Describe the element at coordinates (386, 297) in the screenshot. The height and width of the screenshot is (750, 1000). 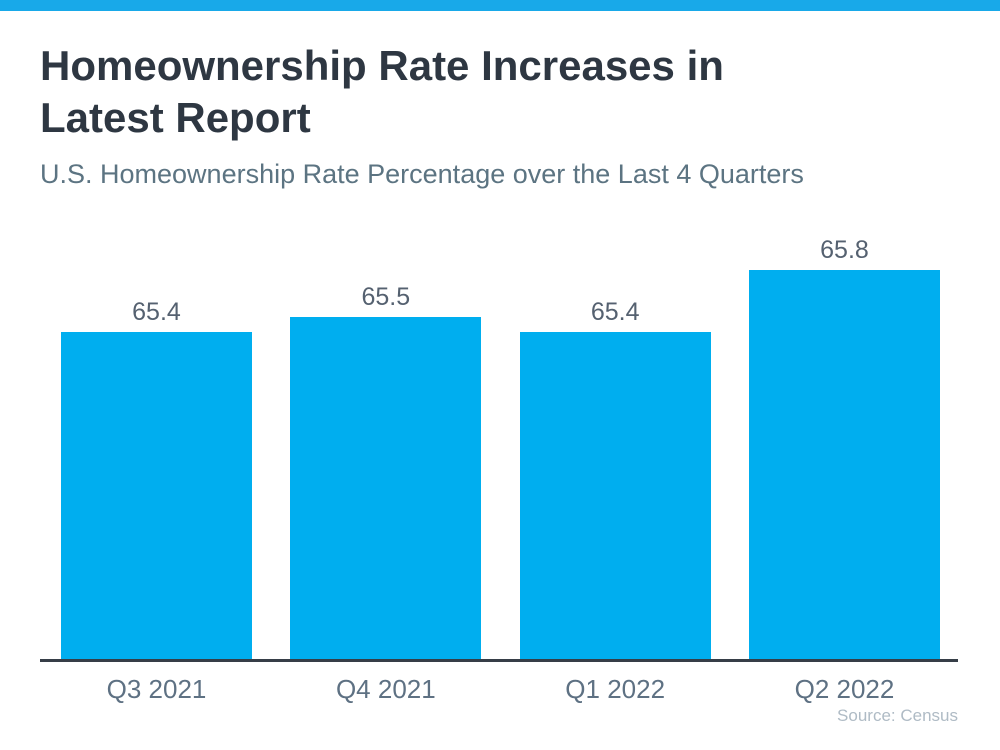
I see `bar-value-label: 65.5` at that location.